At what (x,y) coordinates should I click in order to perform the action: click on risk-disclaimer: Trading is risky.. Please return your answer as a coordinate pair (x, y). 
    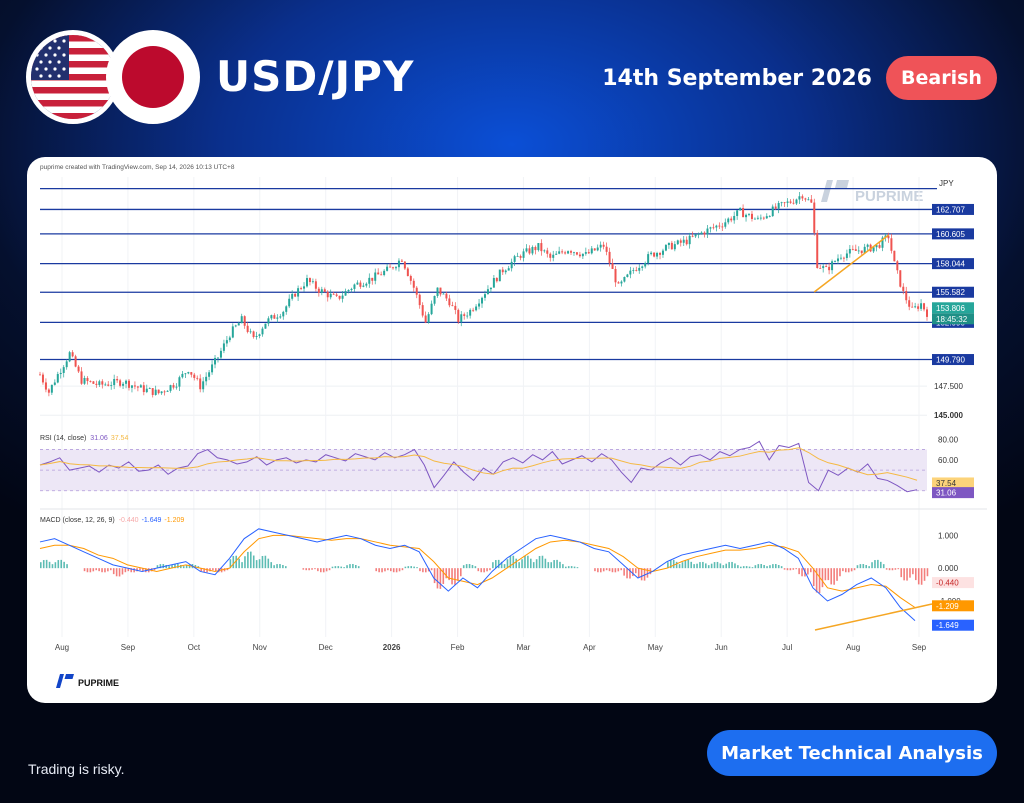
    Looking at the image, I should click on (76, 769).